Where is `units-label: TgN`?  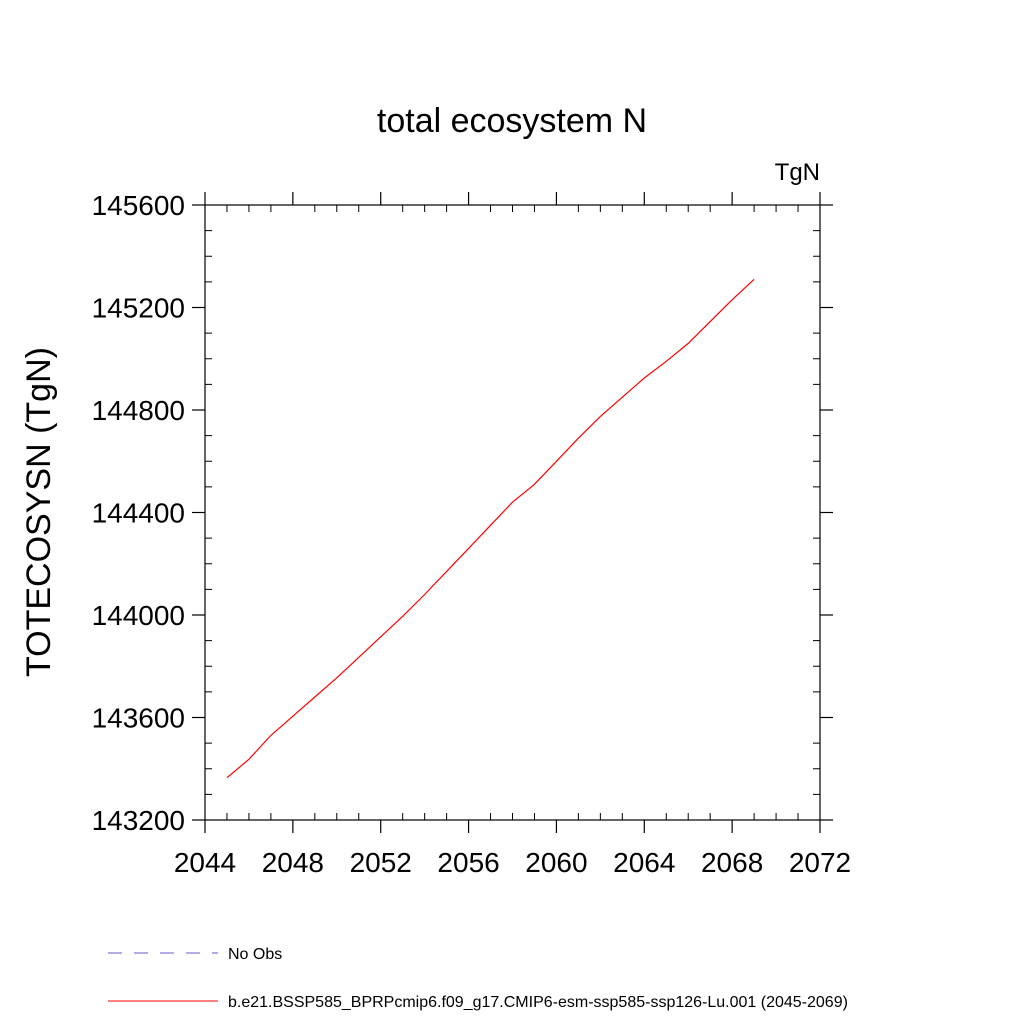 units-label: TgN is located at coordinates (797, 172).